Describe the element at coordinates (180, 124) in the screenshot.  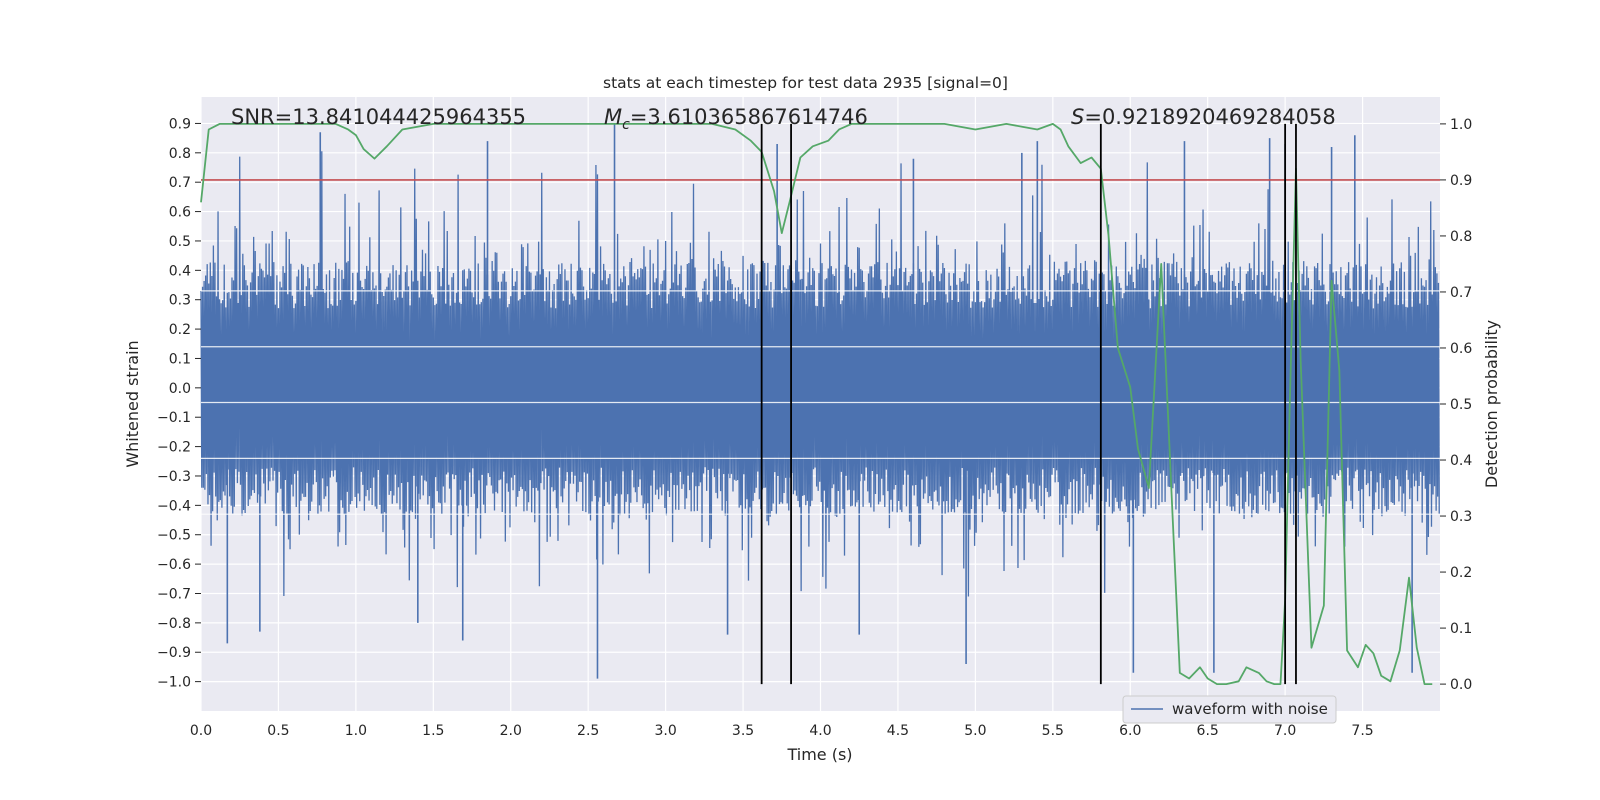
I see `y-tick-label: 0.9` at that location.